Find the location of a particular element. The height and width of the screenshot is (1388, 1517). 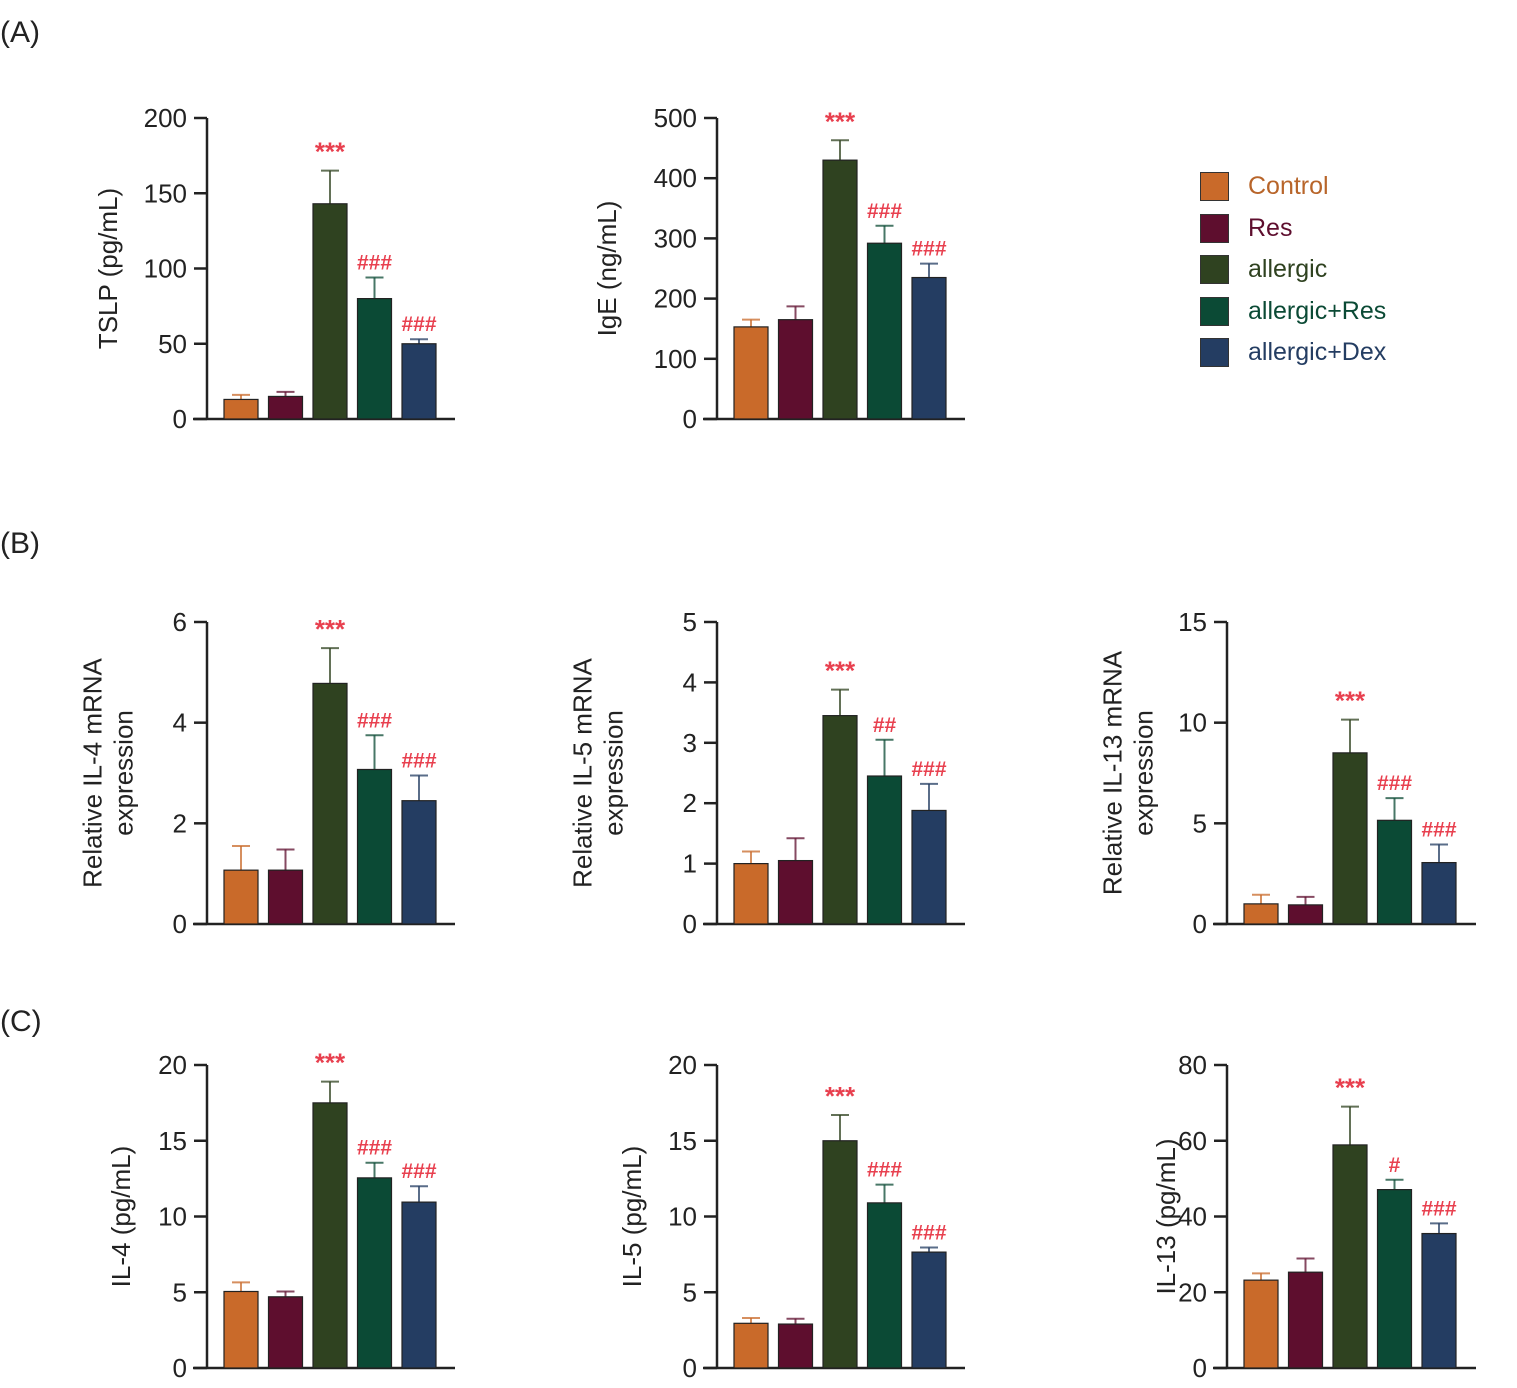

chart-6-bar-allergic is located at coordinates (330, 1235).